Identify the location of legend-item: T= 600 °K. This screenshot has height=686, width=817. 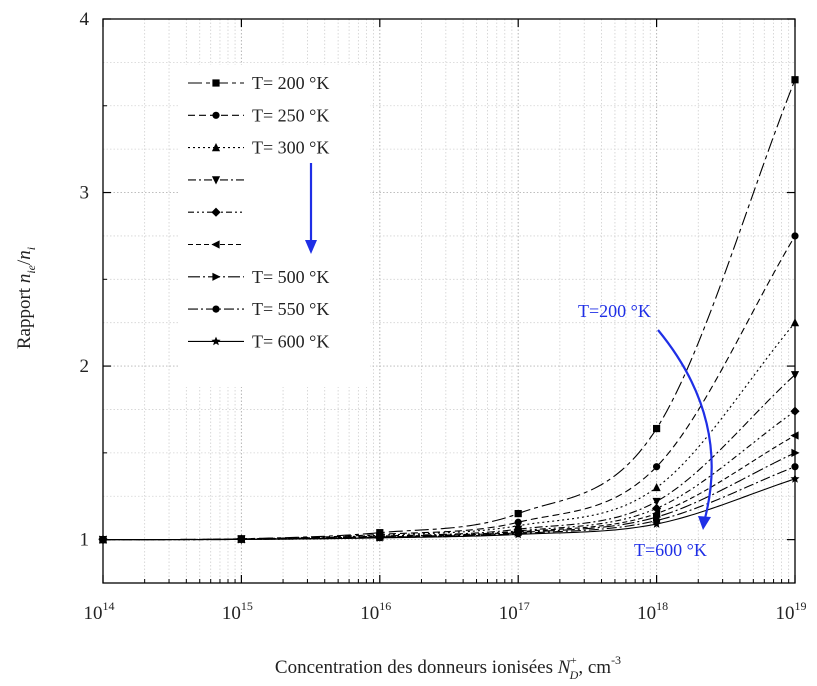
(258, 341).